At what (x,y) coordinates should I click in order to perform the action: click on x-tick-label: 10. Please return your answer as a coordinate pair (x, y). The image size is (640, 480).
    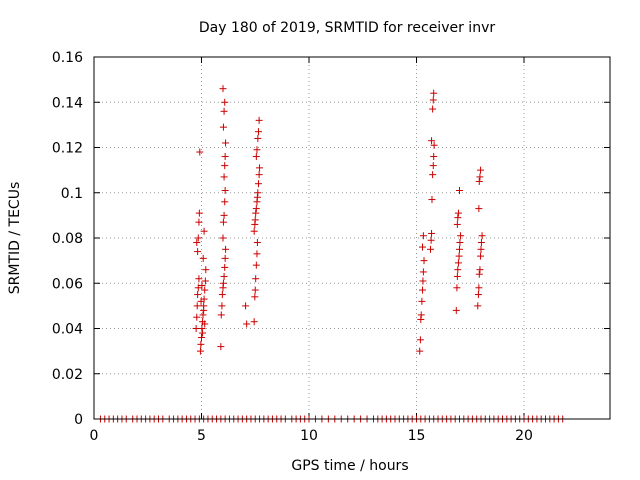
    Looking at the image, I should click on (309, 436).